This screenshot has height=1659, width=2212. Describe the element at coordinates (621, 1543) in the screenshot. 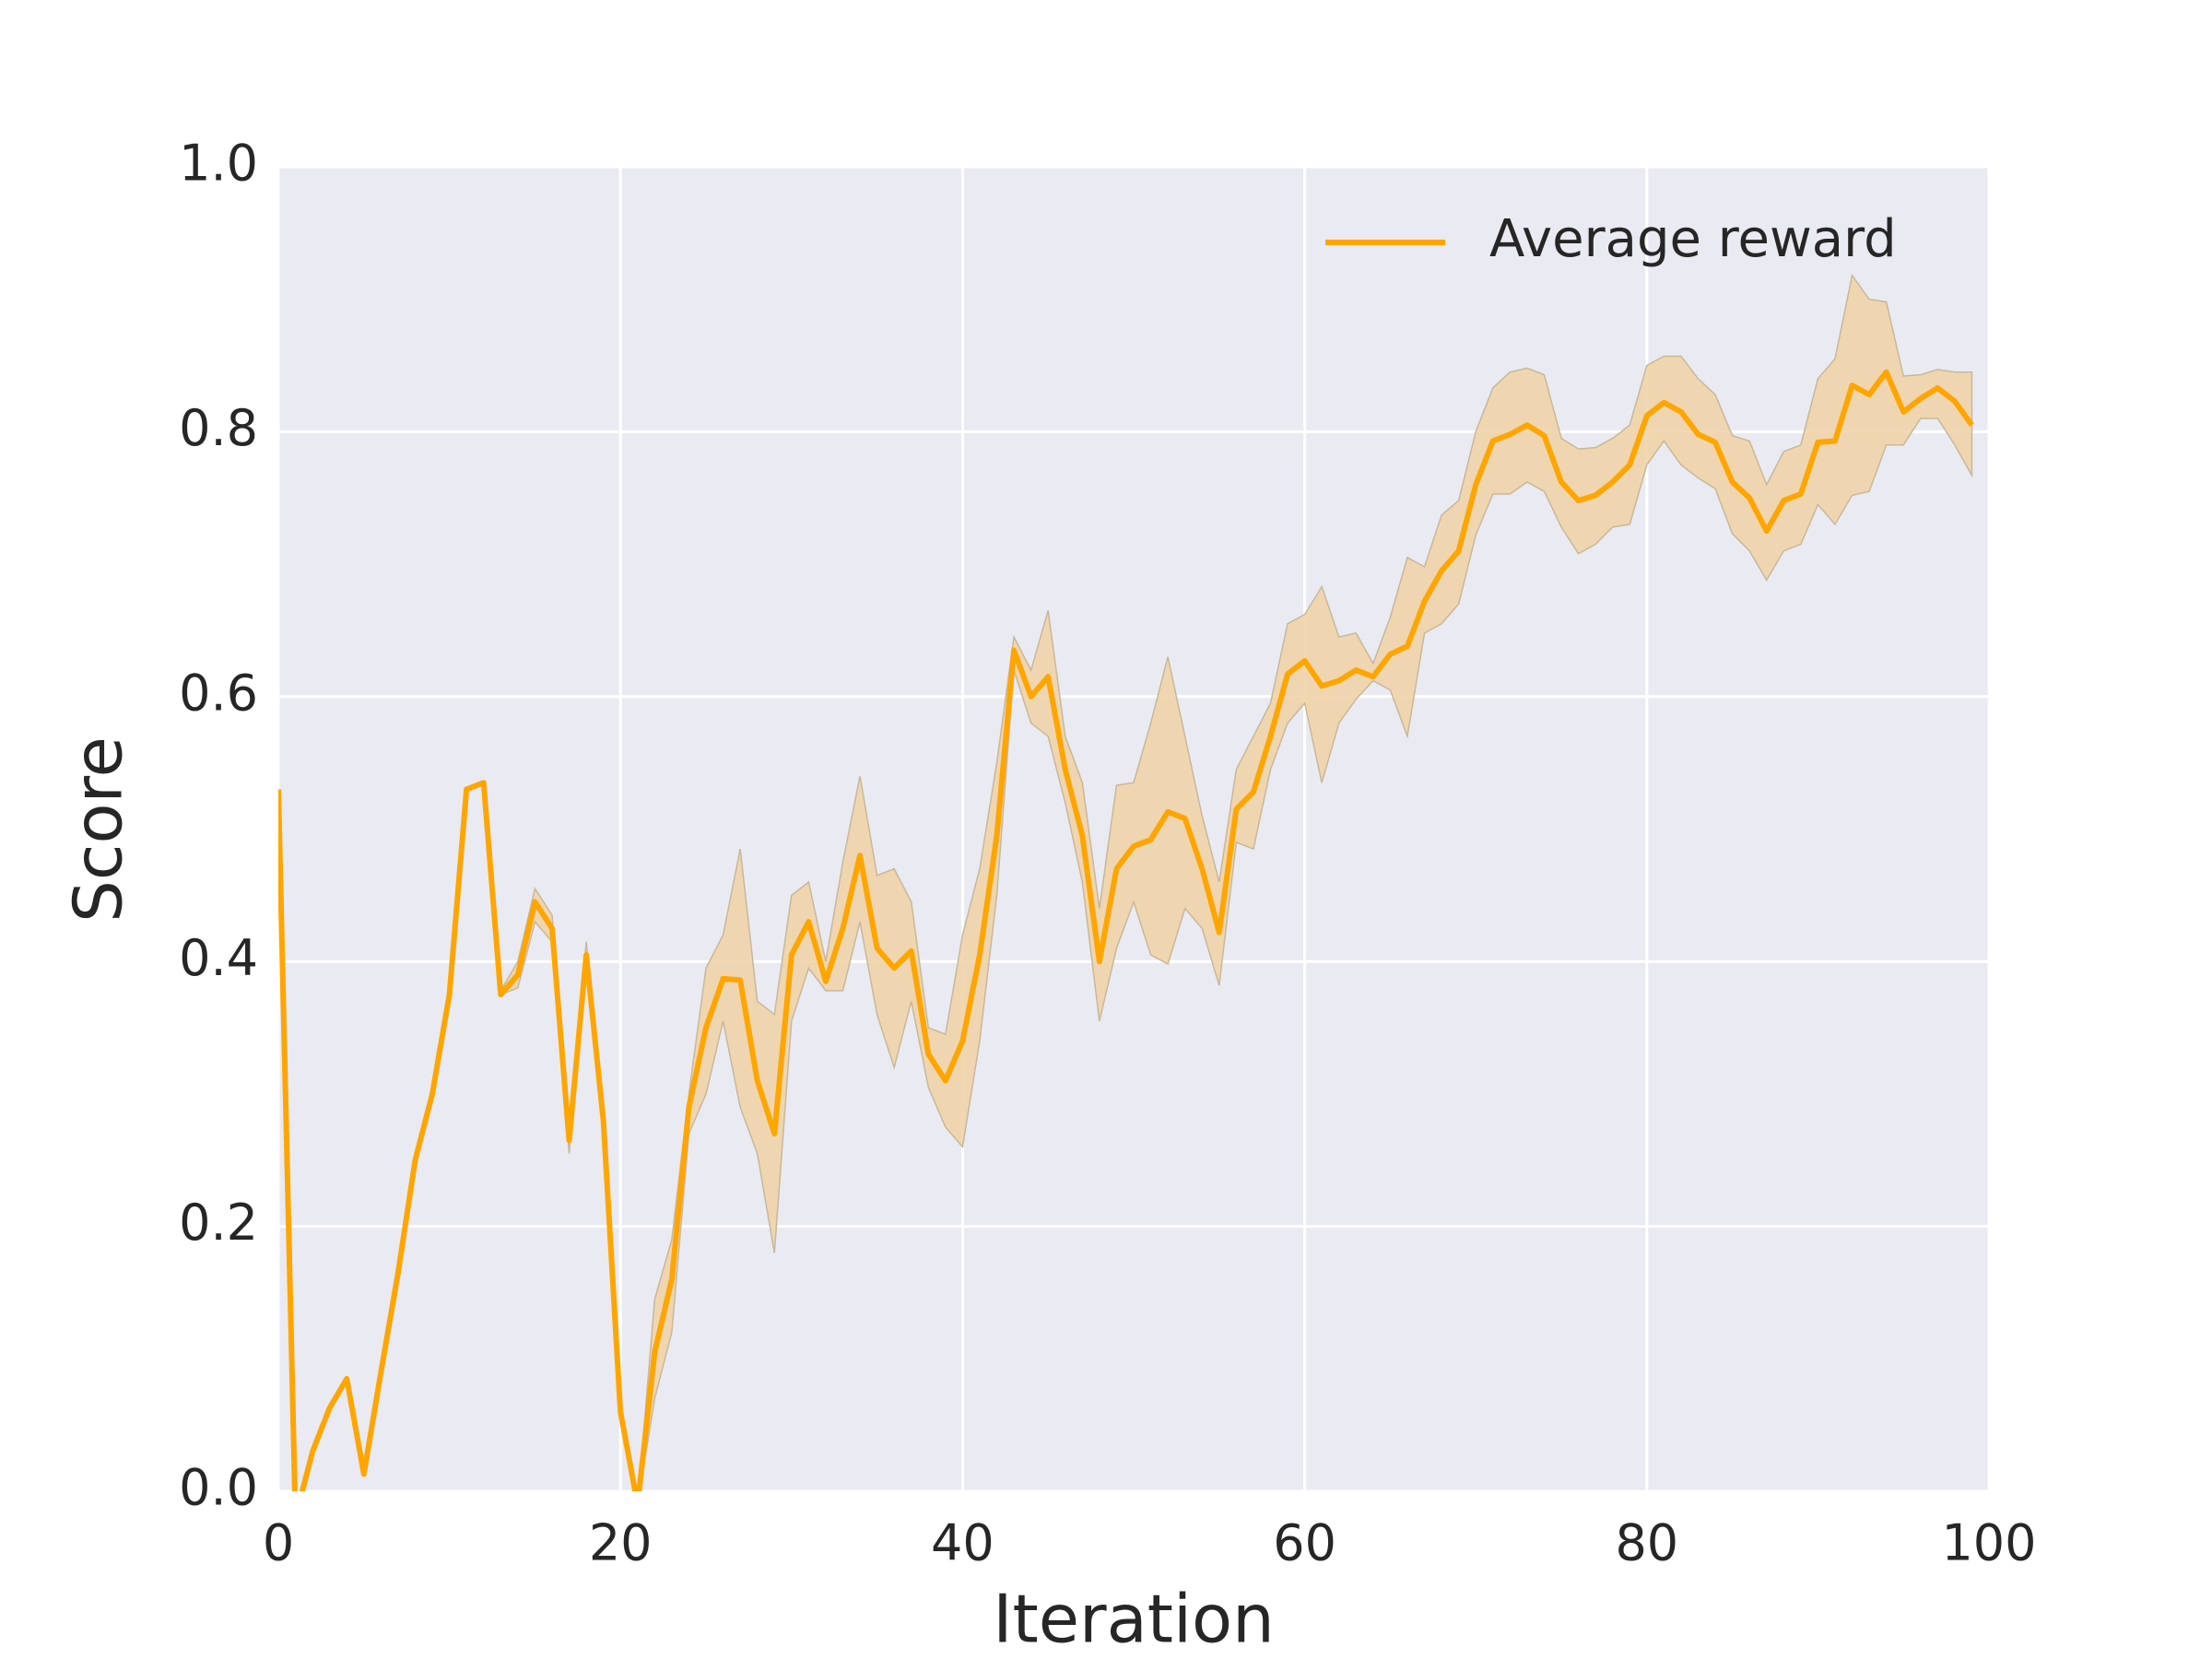

I see `x-tick-label: 20` at that location.